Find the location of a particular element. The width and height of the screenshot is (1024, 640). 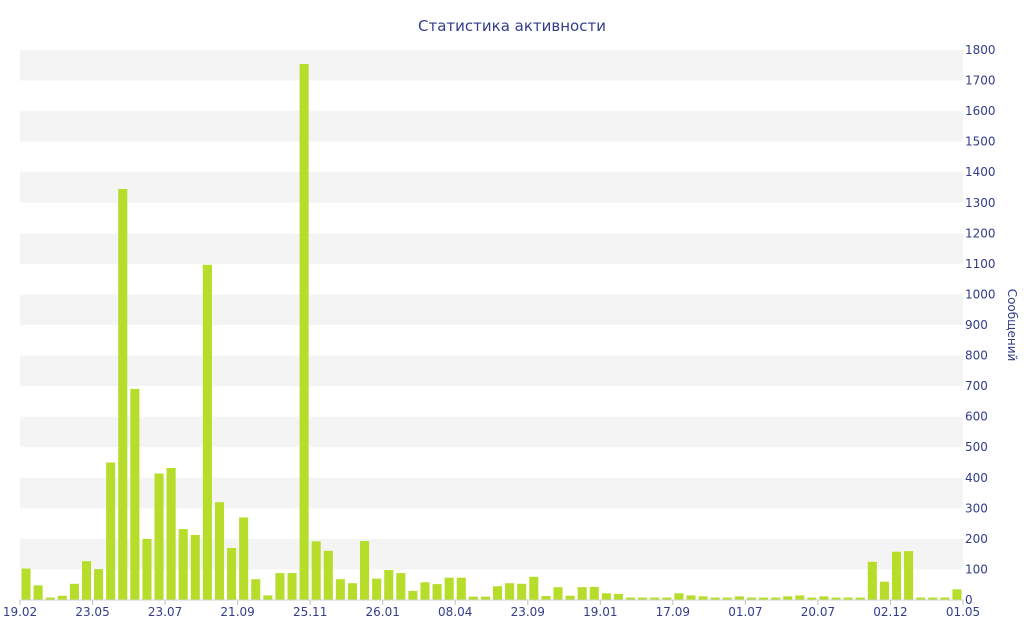

x-tick-label: 23.09 is located at coordinates (528, 612).